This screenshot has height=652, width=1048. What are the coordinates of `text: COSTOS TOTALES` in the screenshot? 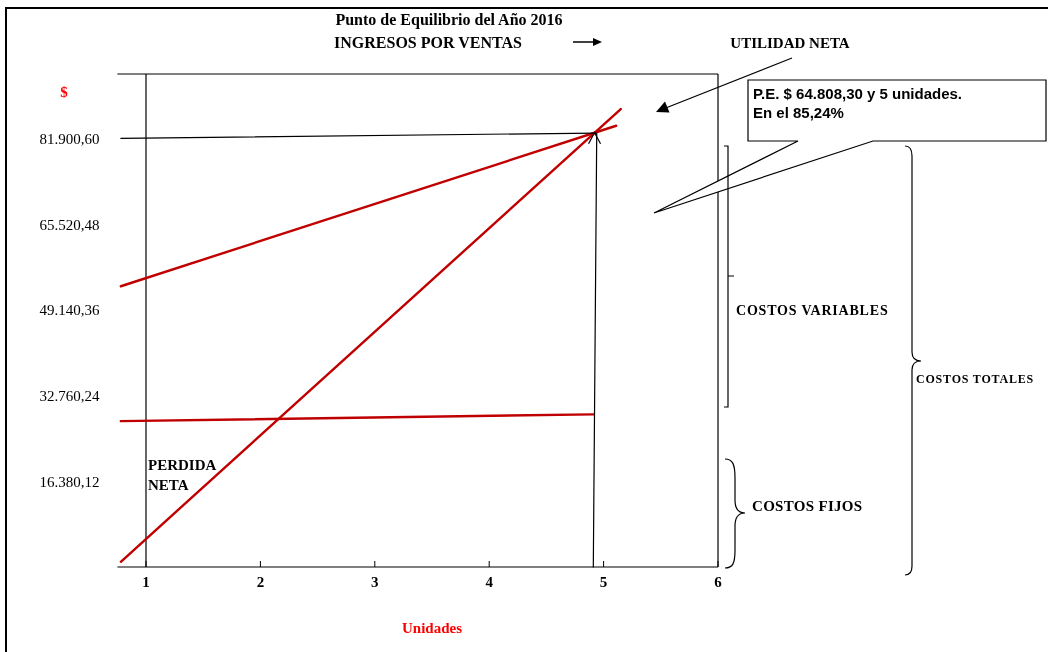 It's located at (975, 379).